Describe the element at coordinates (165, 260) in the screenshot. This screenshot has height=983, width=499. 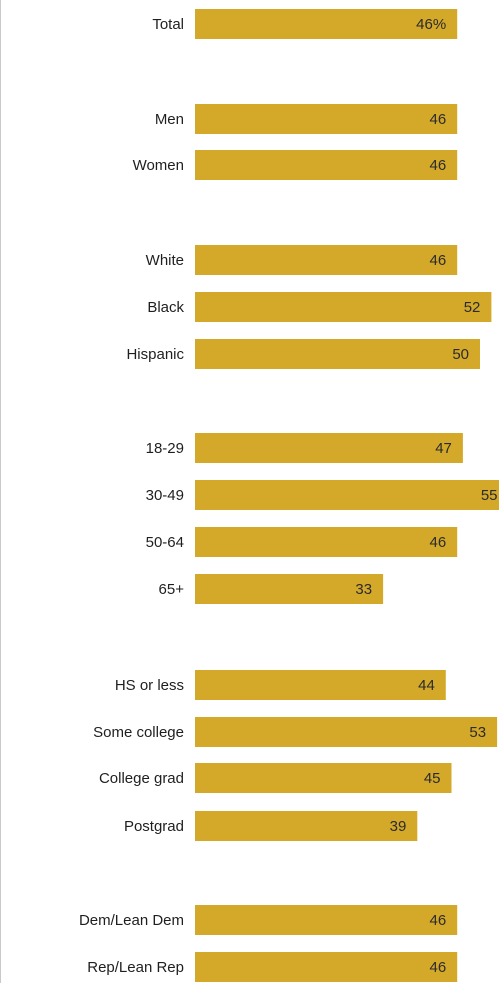
I see `category-label: White` at that location.